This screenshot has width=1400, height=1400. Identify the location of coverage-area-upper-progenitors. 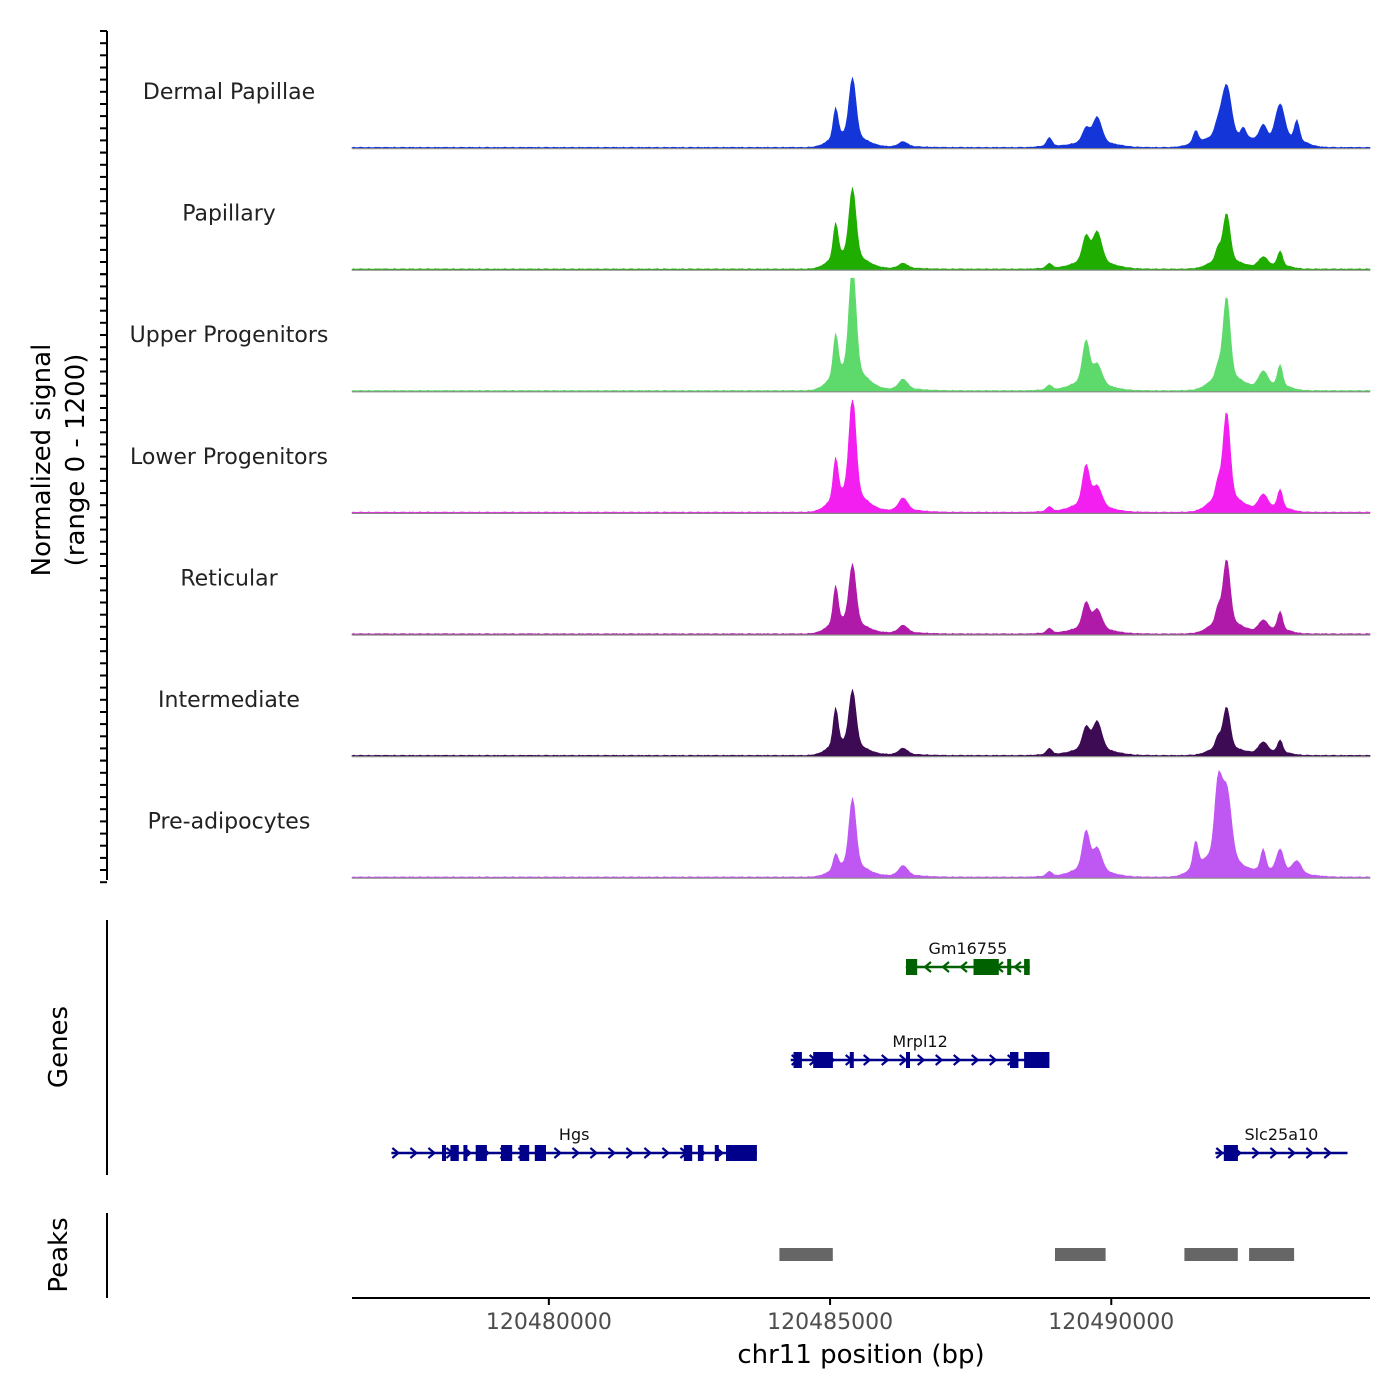
(861, 335).